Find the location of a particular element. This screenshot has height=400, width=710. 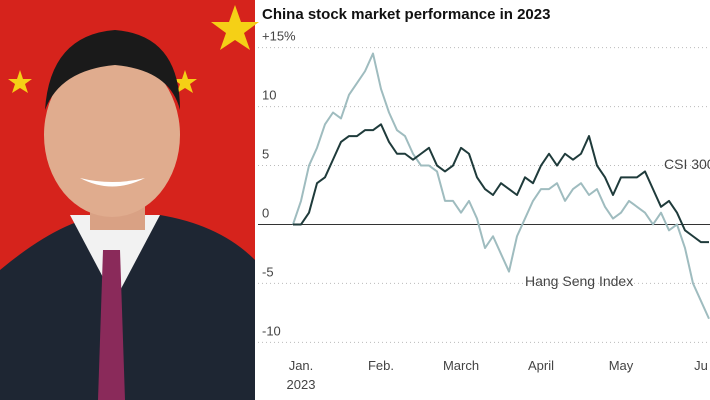

series-label: Hang Seng Index is located at coordinates (579, 281).